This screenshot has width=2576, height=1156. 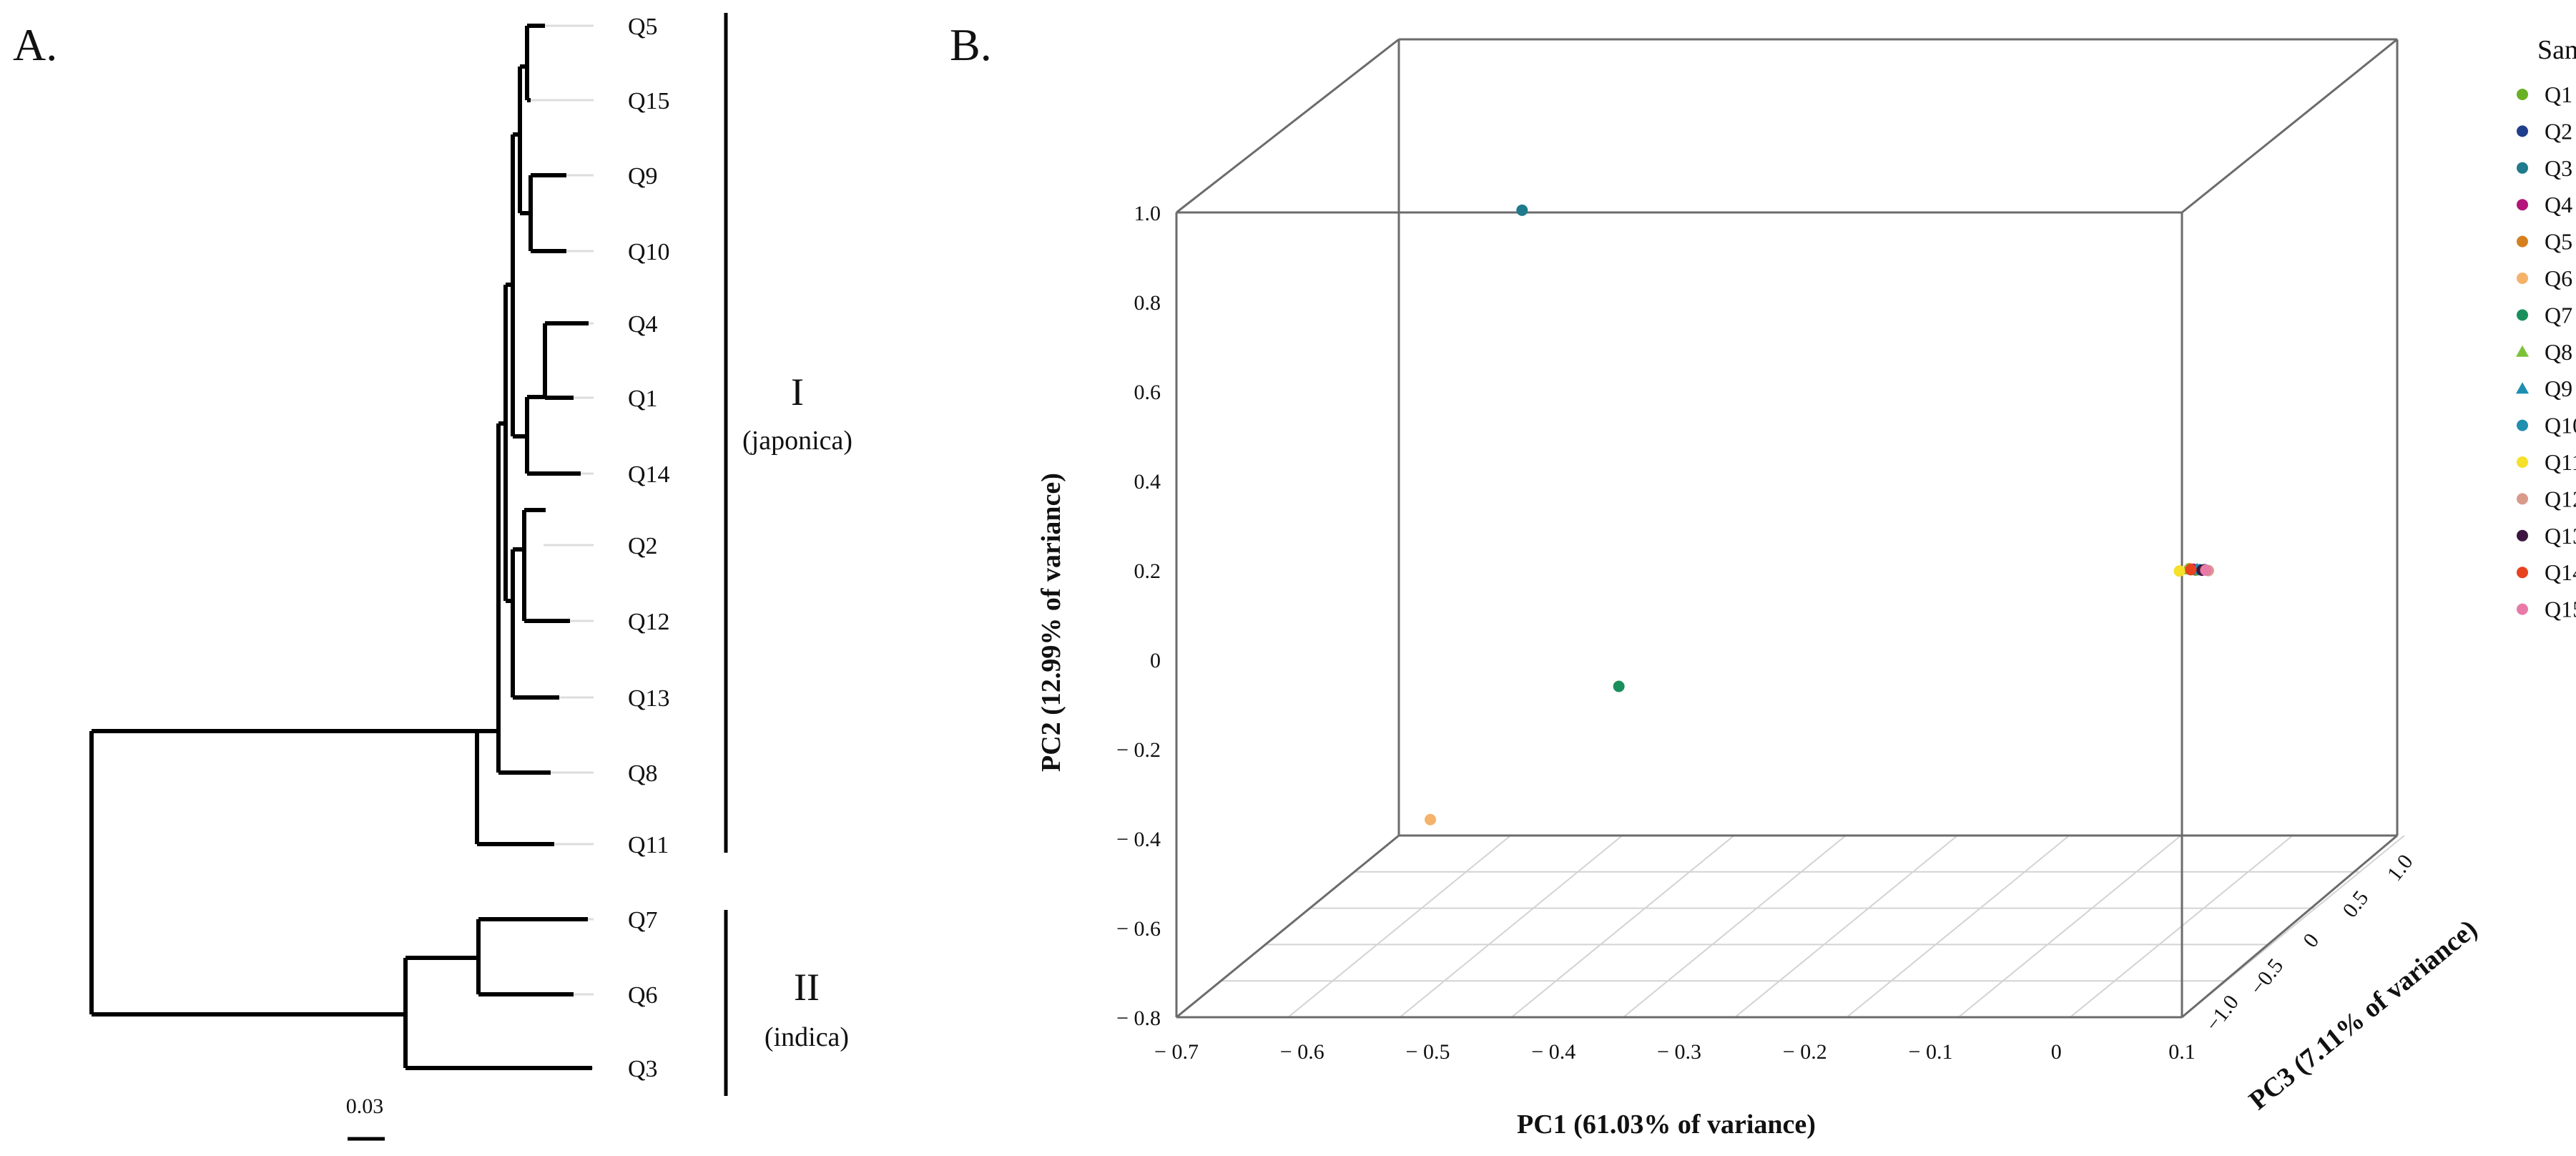 What do you see at coordinates (1139, 616) in the screenshot?
I see `y-axis-ticks: − 0.8 − 0.6 − 0.4 − 0.2 0 0.2 0.4 0.6 0.8 1.0` at bounding box center [1139, 616].